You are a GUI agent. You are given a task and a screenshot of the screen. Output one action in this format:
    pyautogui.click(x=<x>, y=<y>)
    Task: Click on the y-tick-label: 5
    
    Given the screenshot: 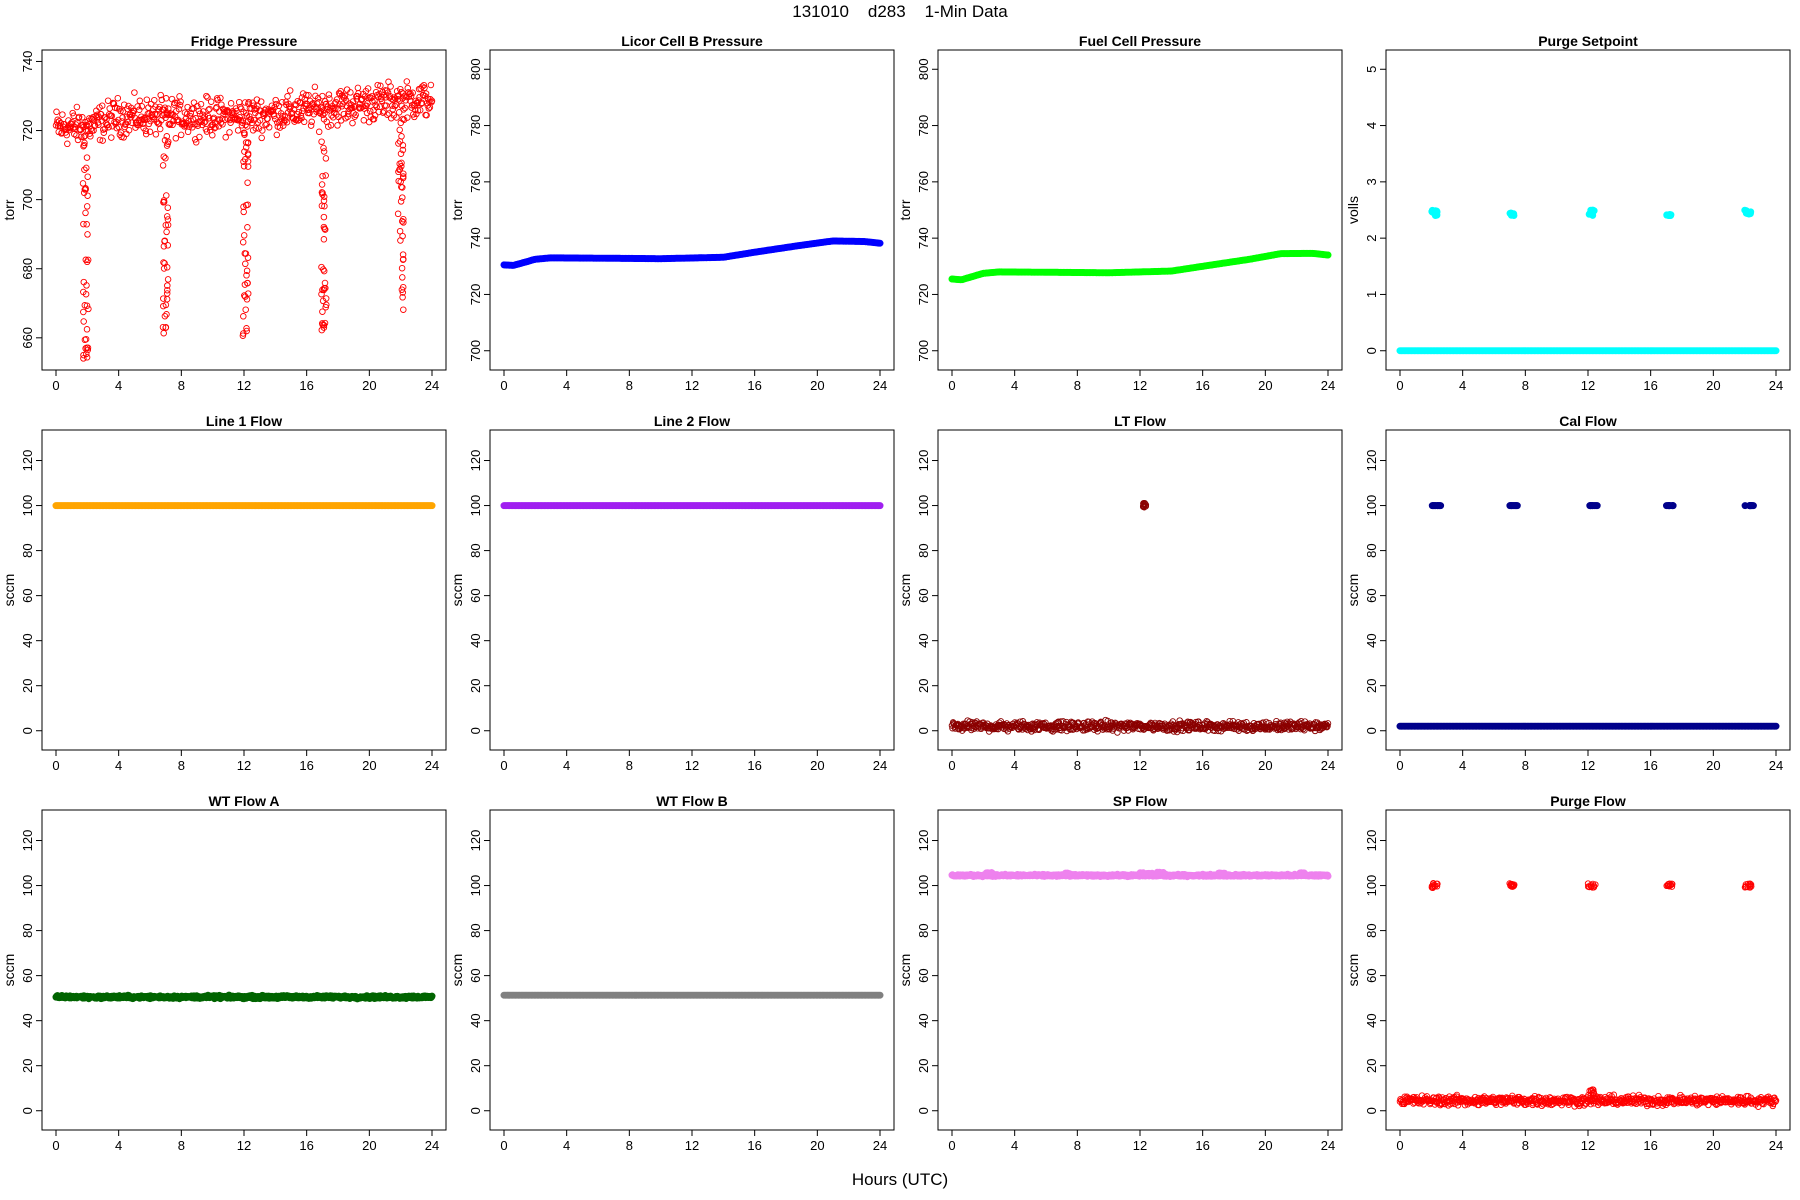 What is the action you would take?
    pyautogui.click(x=1371, y=69)
    